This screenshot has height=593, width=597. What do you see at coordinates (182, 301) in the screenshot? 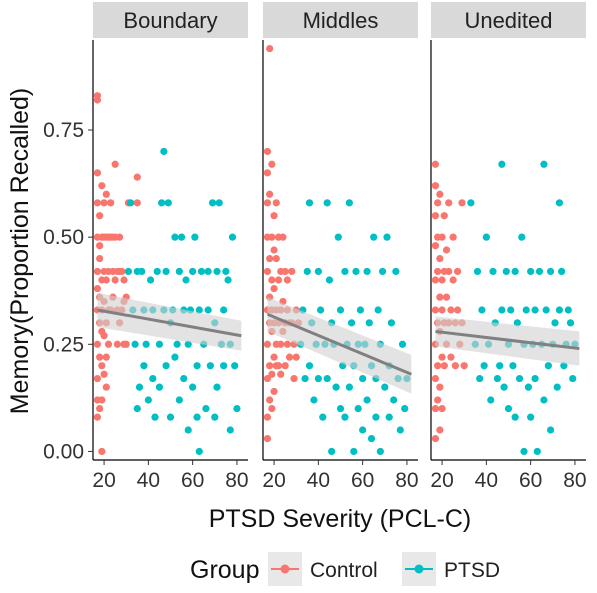
I see `series-ptsd` at bounding box center [182, 301].